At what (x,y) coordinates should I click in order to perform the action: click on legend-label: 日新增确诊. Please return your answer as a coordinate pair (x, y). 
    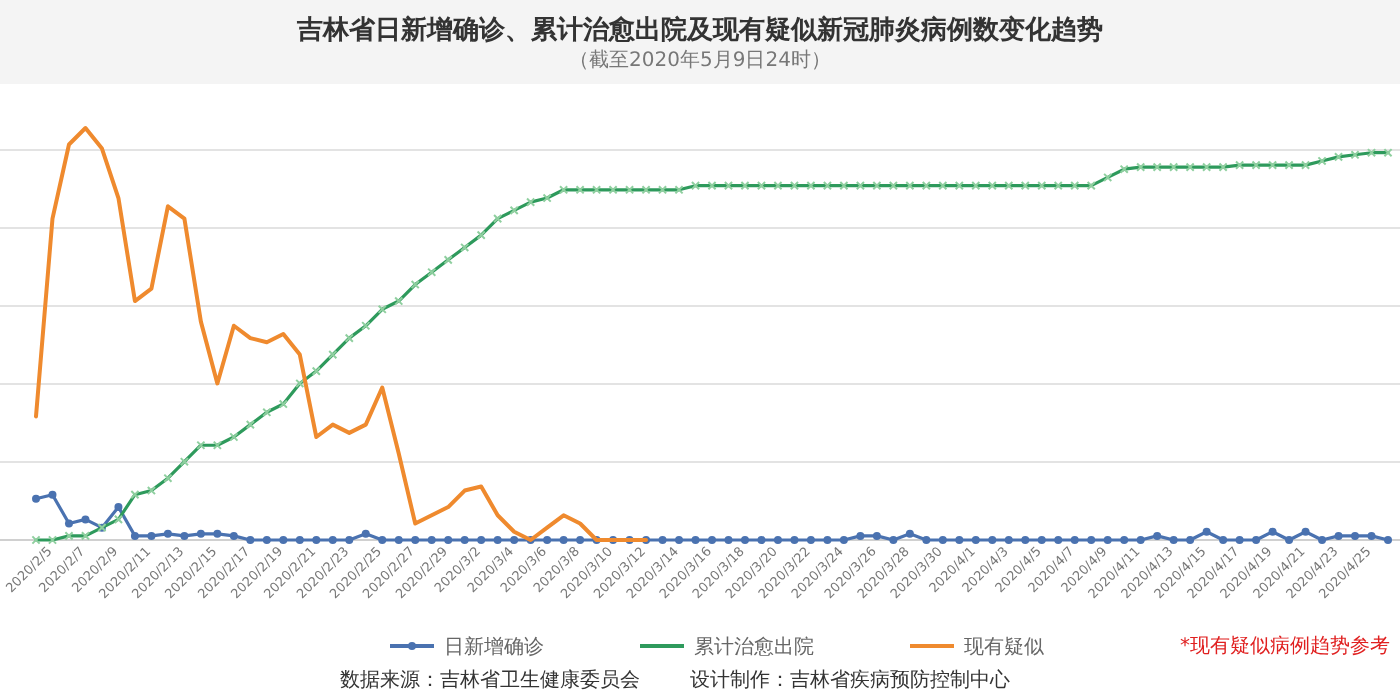
    Looking at the image, I should click on (494, 647).